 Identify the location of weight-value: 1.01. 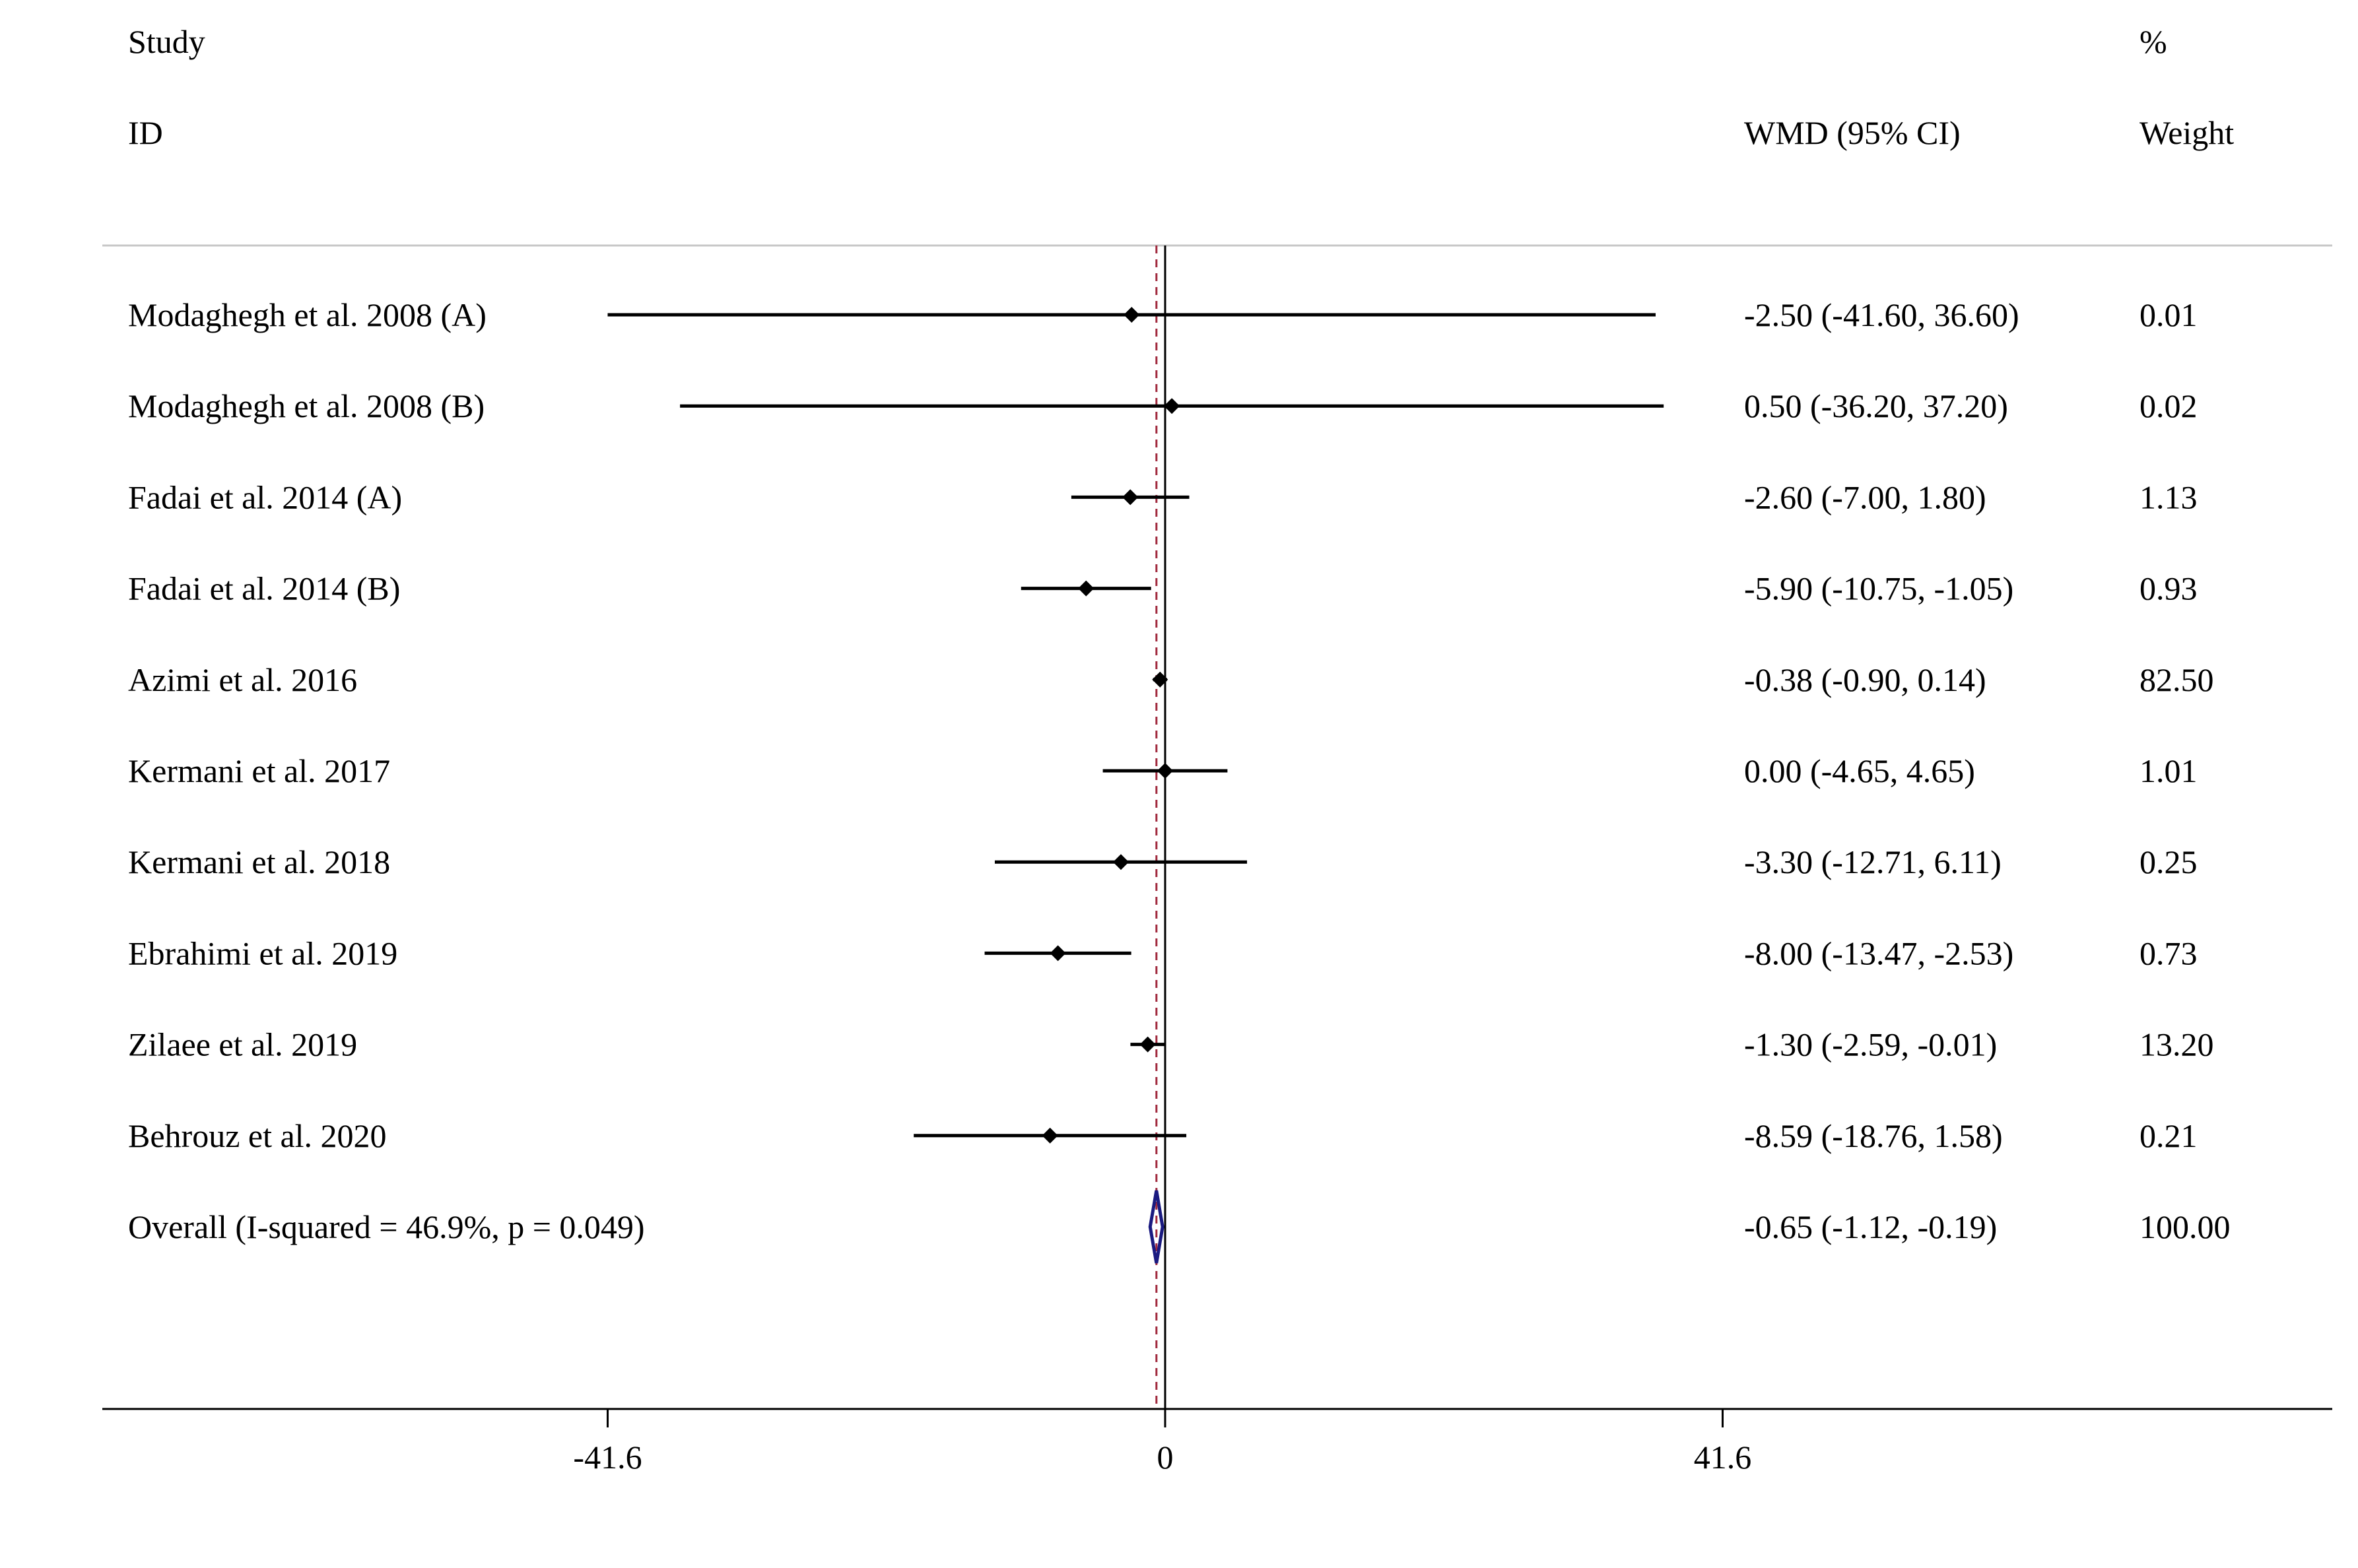
(2168, 770).